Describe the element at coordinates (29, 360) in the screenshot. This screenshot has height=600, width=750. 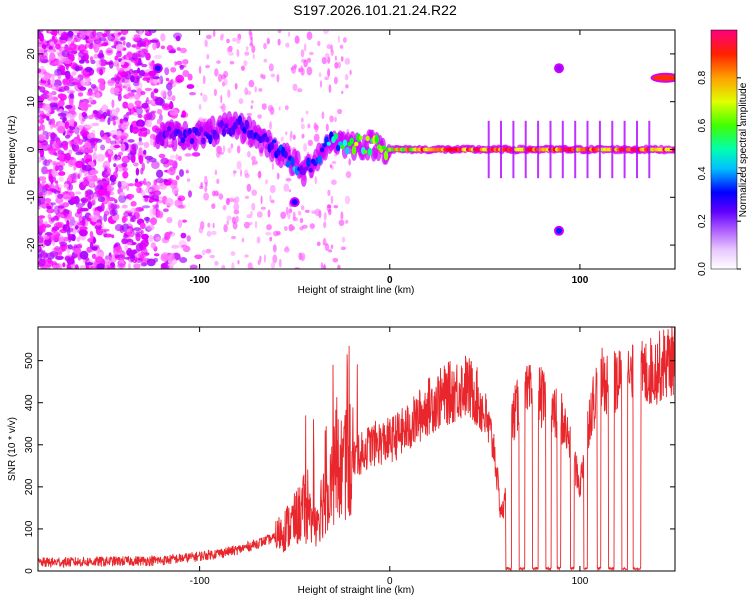
I see `snr-ytick-label: 500` at that location.